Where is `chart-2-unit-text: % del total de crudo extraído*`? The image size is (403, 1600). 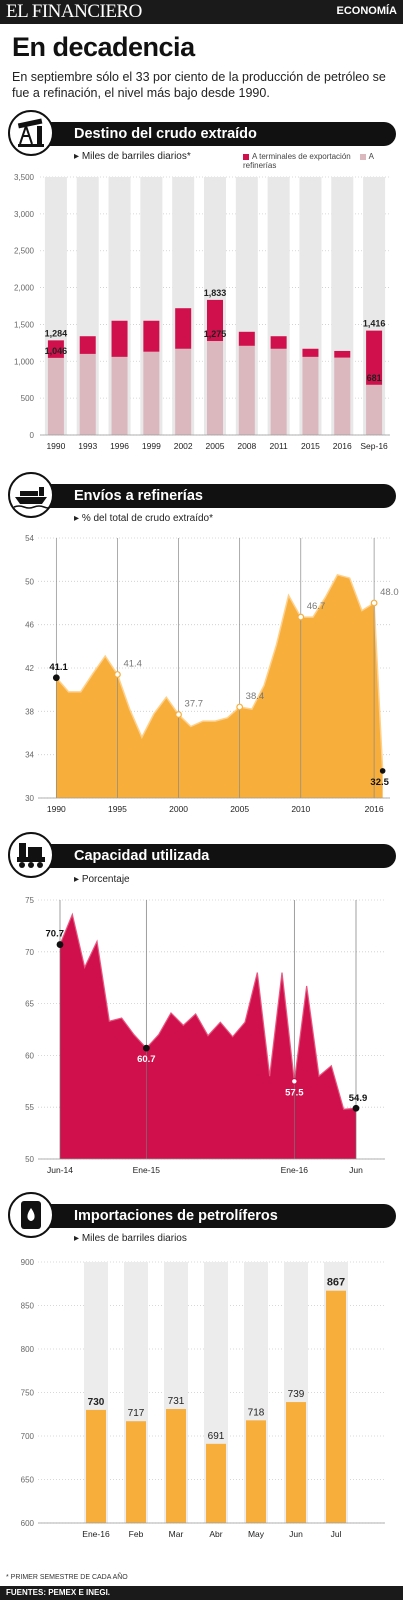
chart-2-unit-text: % del total de crudo extraído* is located at coordinates (147, 518).